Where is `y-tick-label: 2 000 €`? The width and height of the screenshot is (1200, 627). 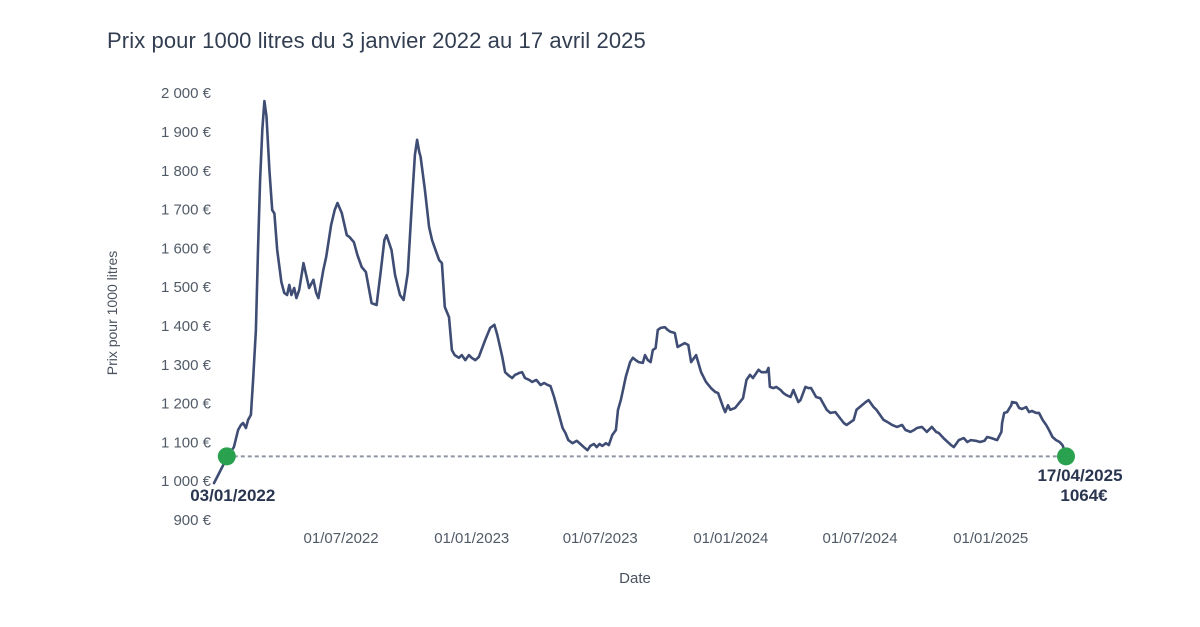
y-tick-label: 2 000 € is located at coordinates (186, 93).